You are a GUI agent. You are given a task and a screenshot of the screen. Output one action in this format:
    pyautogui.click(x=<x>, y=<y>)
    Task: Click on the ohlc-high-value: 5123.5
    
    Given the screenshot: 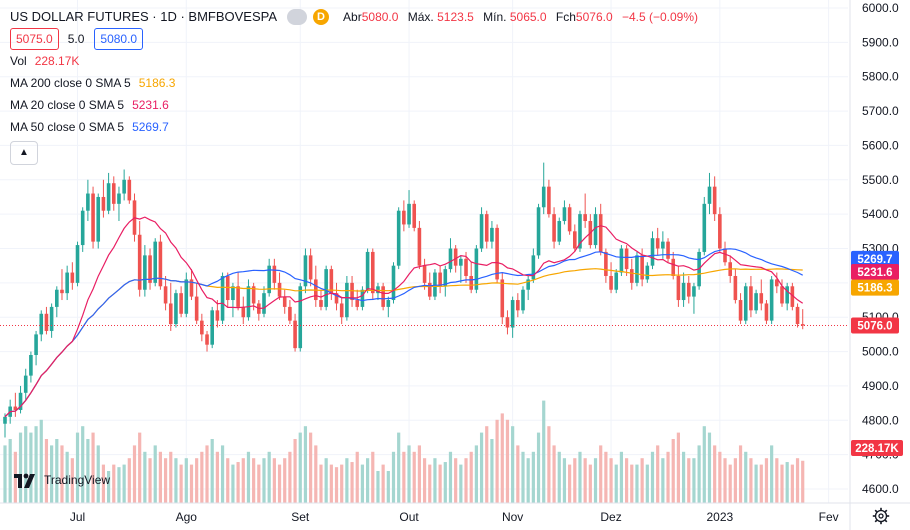 What is the action you would take?
    pyautogui.click(x=455, y=17)
    